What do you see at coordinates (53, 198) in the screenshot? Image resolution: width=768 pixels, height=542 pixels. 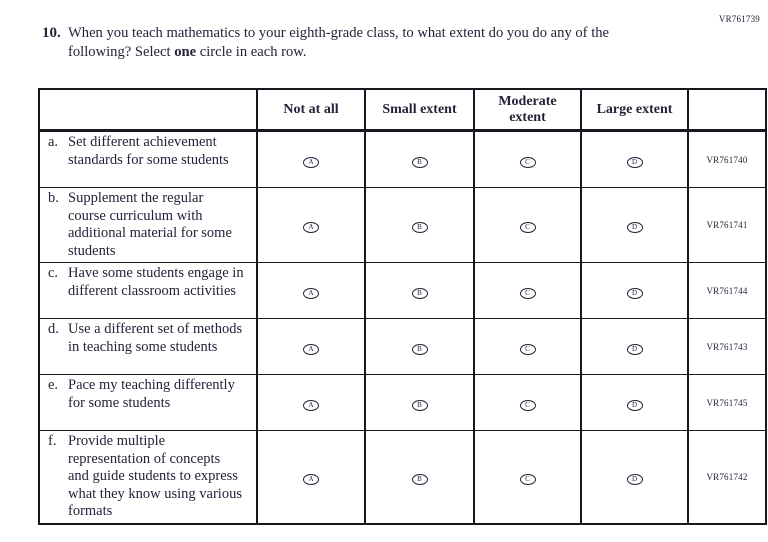 I see `row-letter: b.` at bounding box center [53, 198].